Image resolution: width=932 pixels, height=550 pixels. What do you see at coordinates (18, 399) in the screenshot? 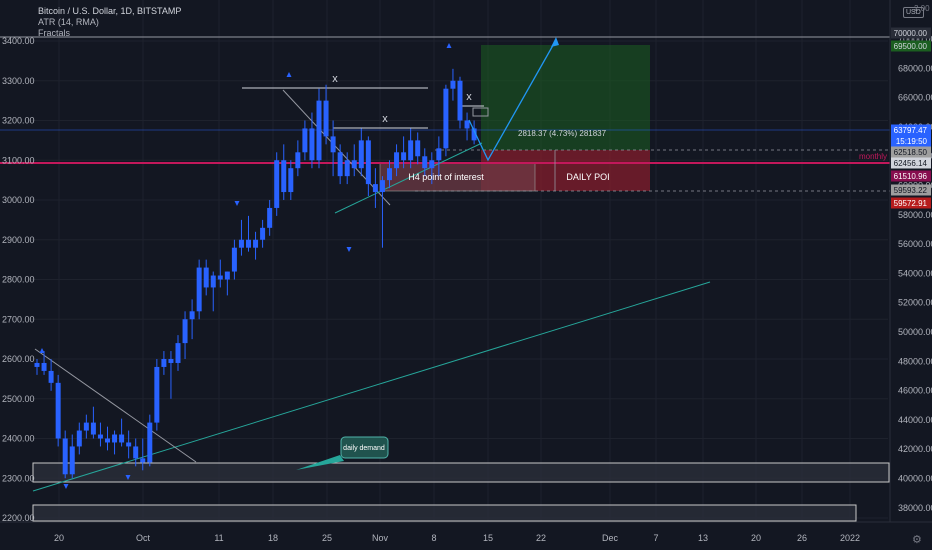
I see `left-tick-label: 2500.00` at bounding box center [18, 399].